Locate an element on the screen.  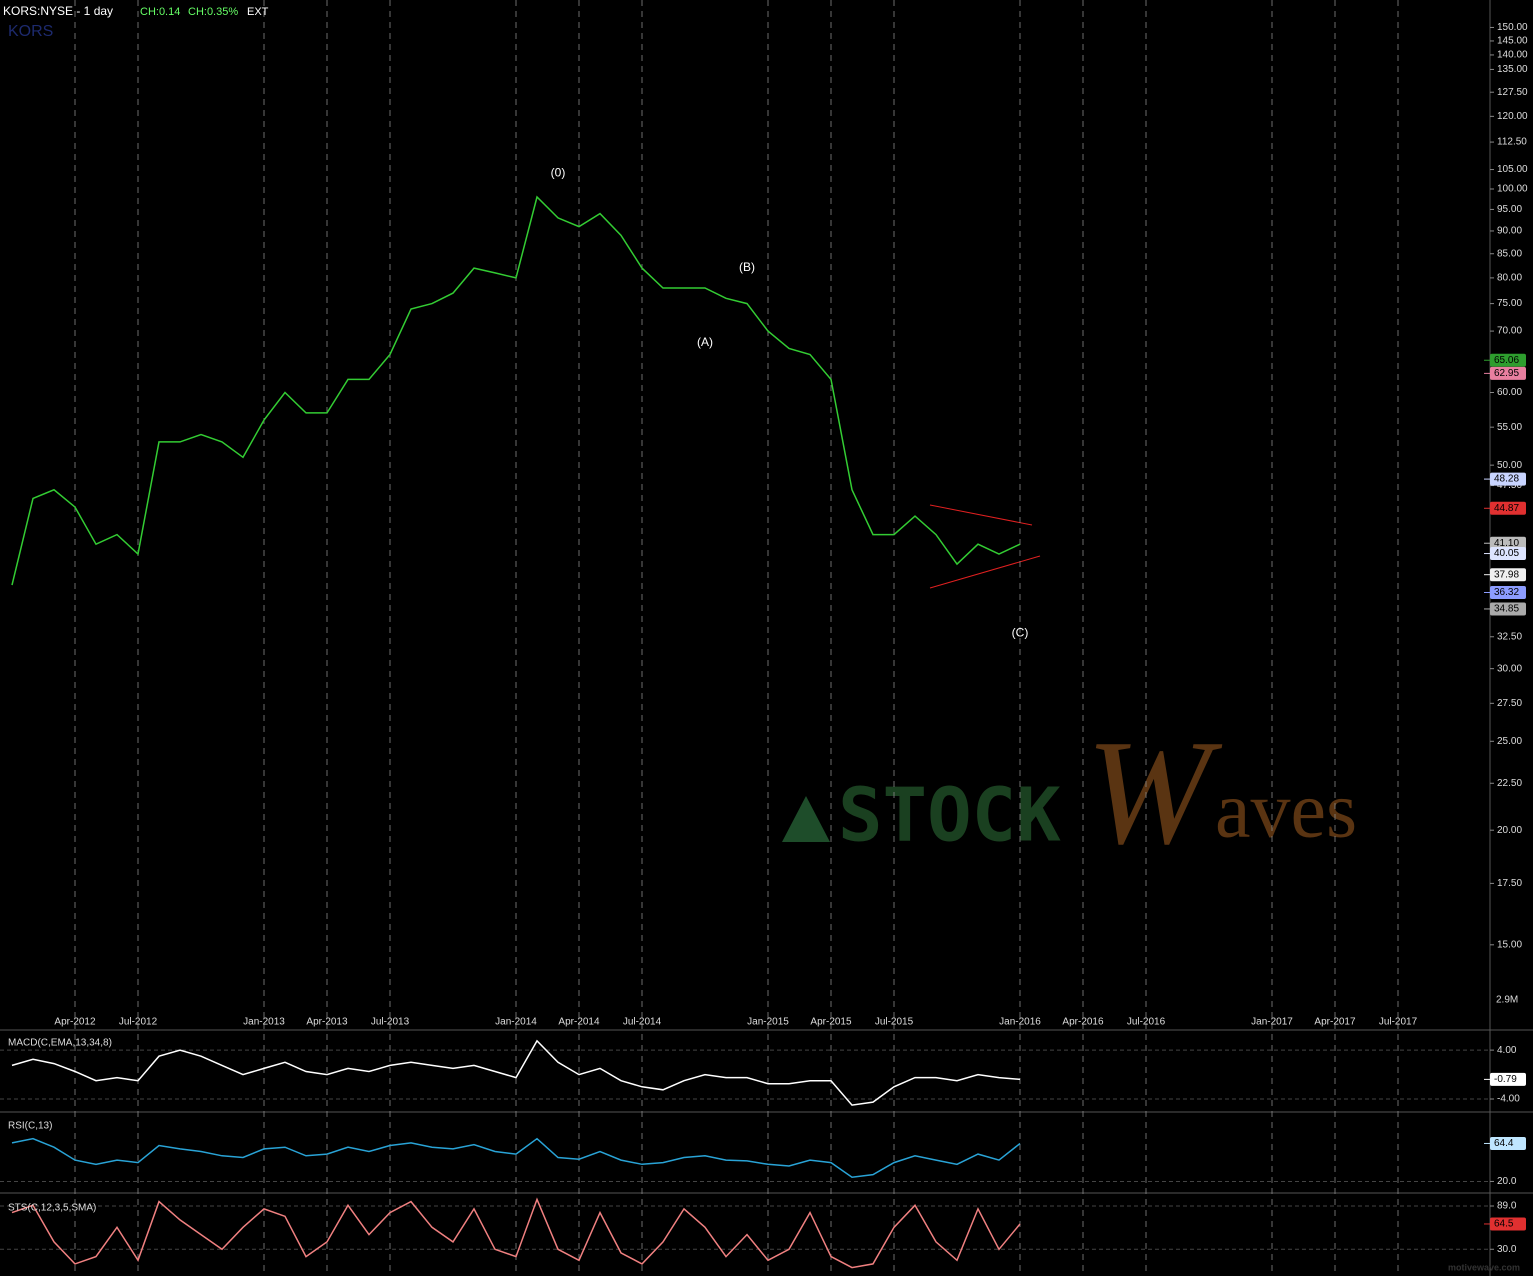
chart-title: KORS:NYSE - 1 day is located at coordinates (58, 11).